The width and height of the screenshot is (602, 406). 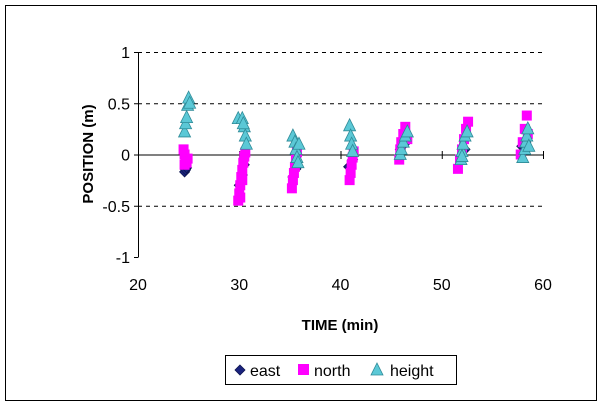 What do you see at coordinates (543, 285) in the screenshot?
I see `x-tick-label-4: 60` at bounding box center [543, 285].